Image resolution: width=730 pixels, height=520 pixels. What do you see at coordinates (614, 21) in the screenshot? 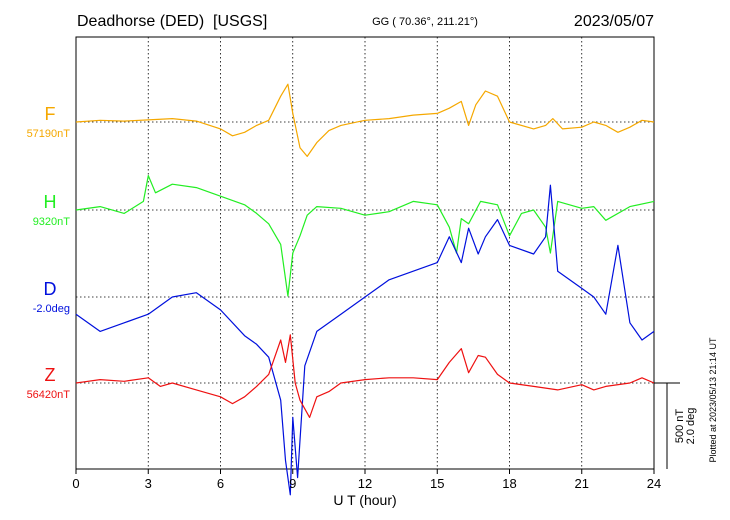
I see `date-label: 2023/05/07` at bounding box center [614, 21].